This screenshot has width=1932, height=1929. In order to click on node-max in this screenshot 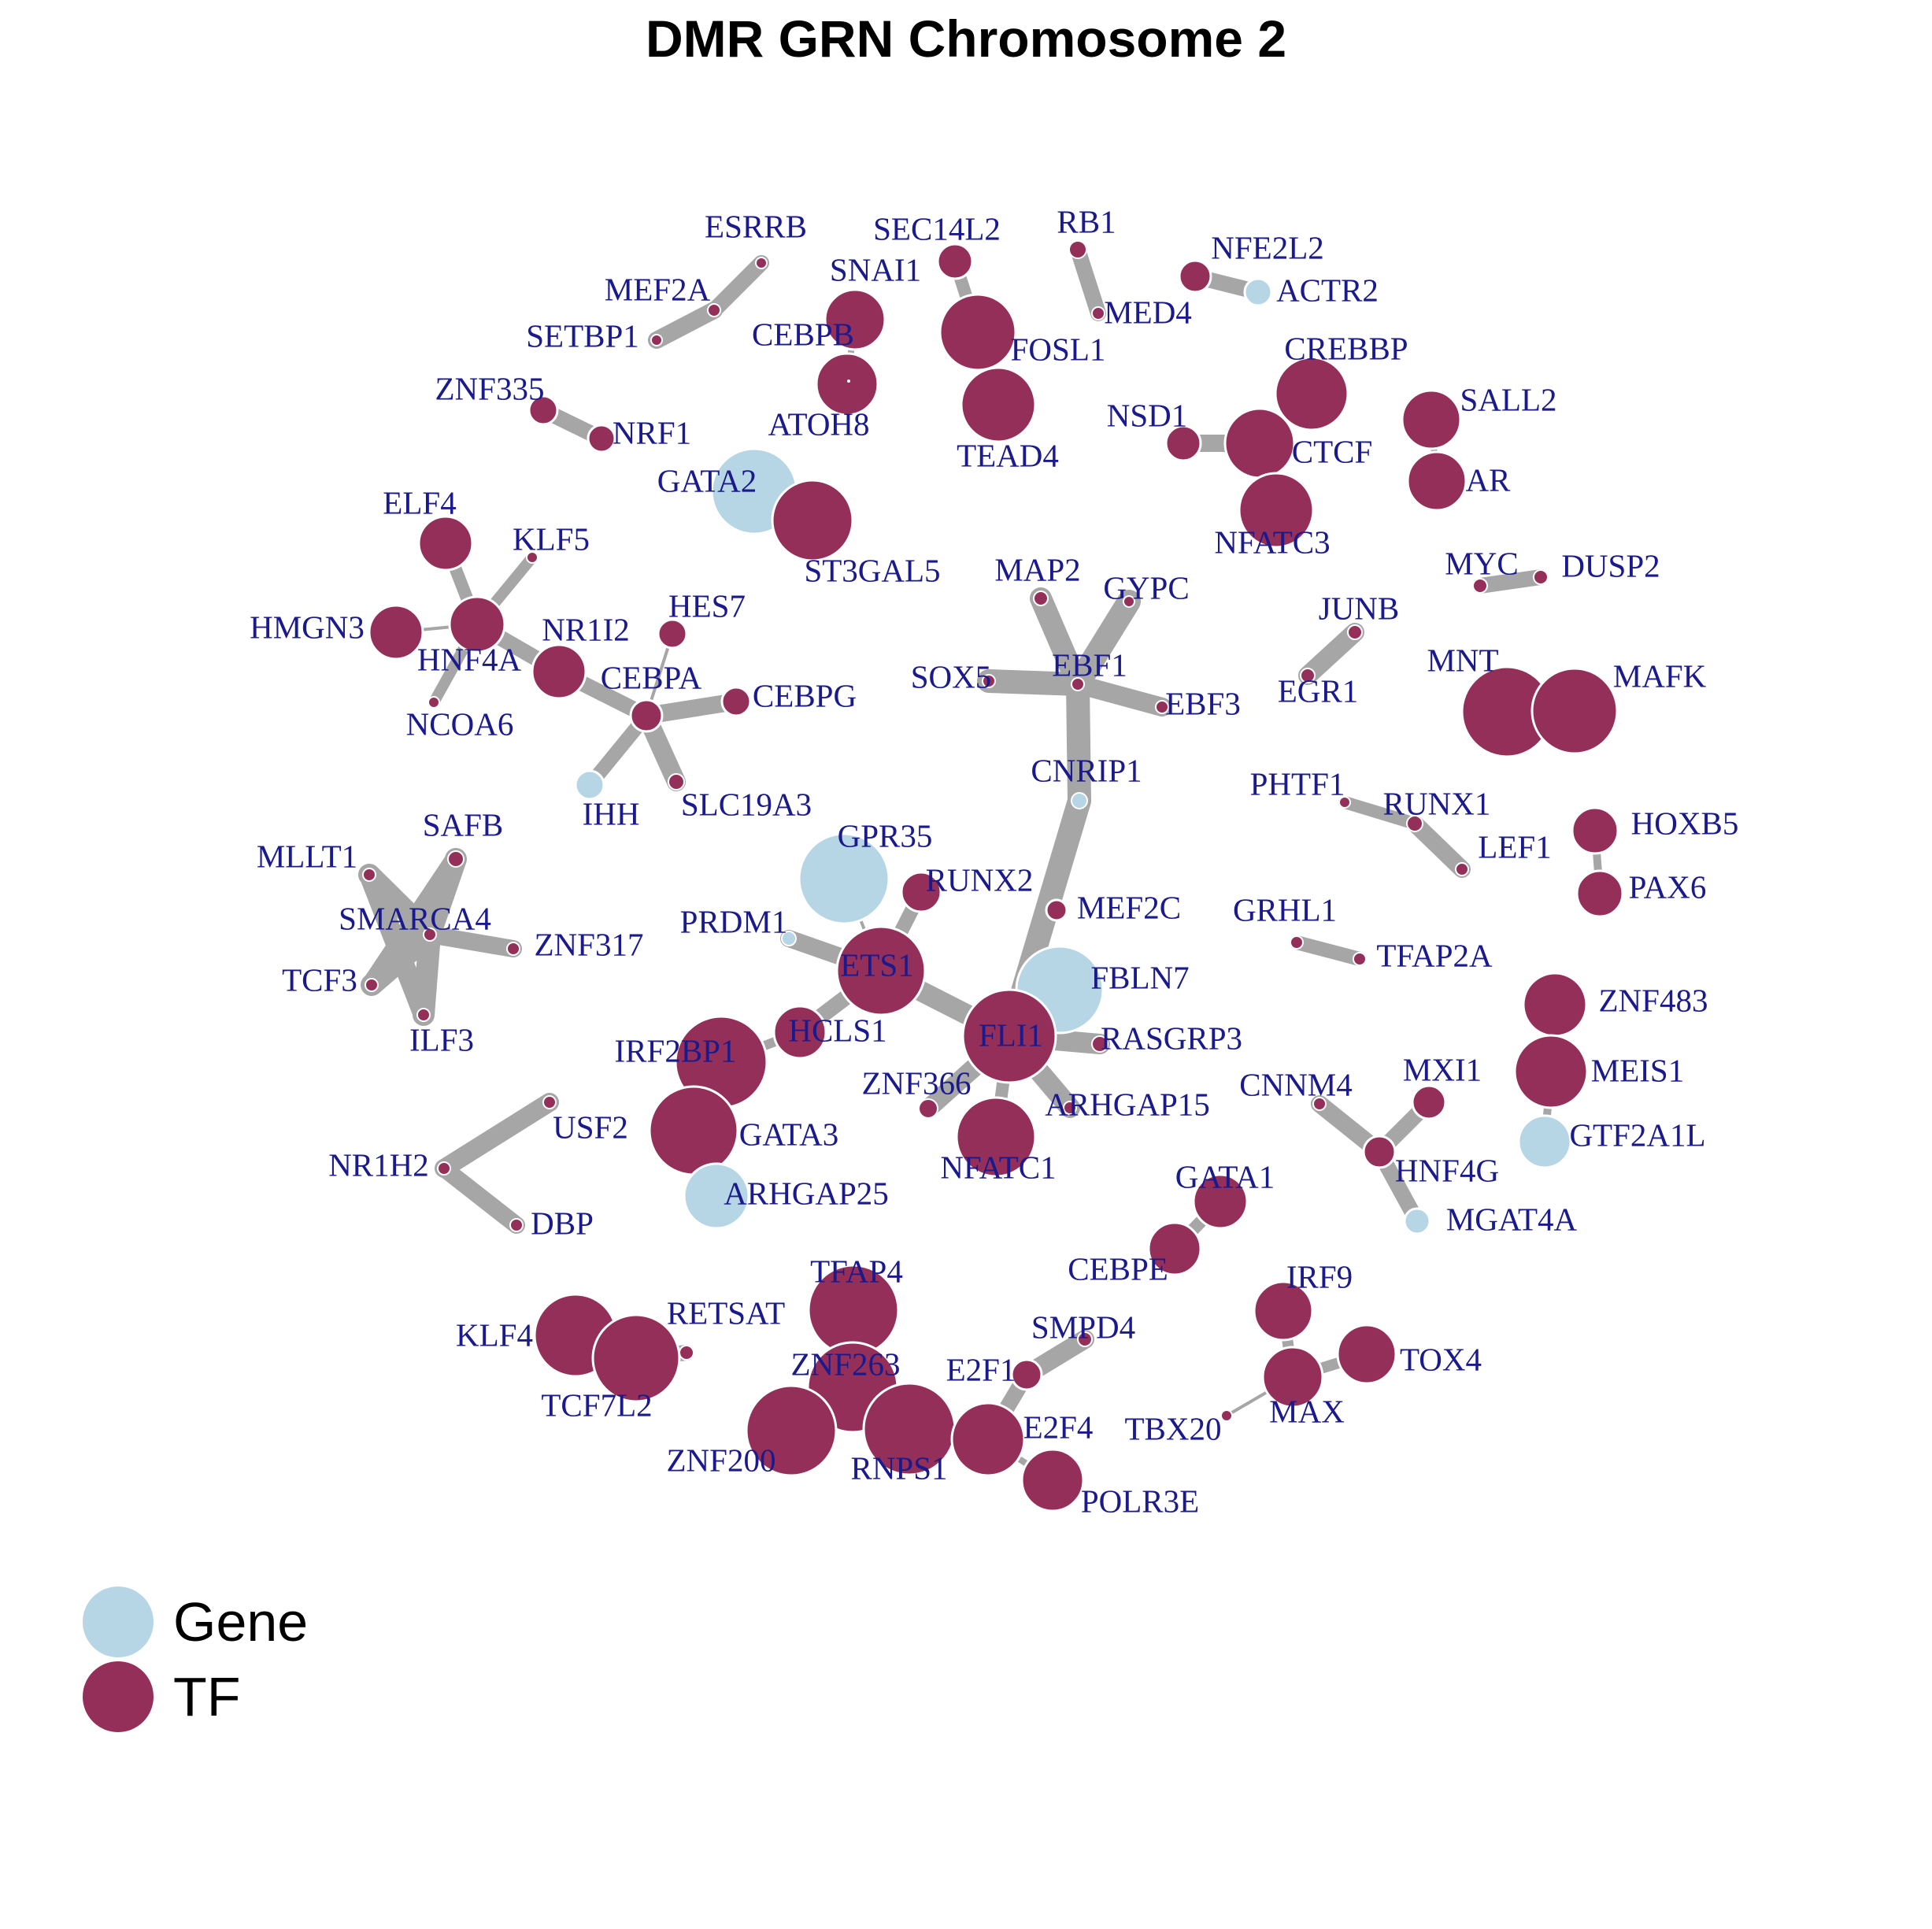, I will do `click(1292, 1377)`.